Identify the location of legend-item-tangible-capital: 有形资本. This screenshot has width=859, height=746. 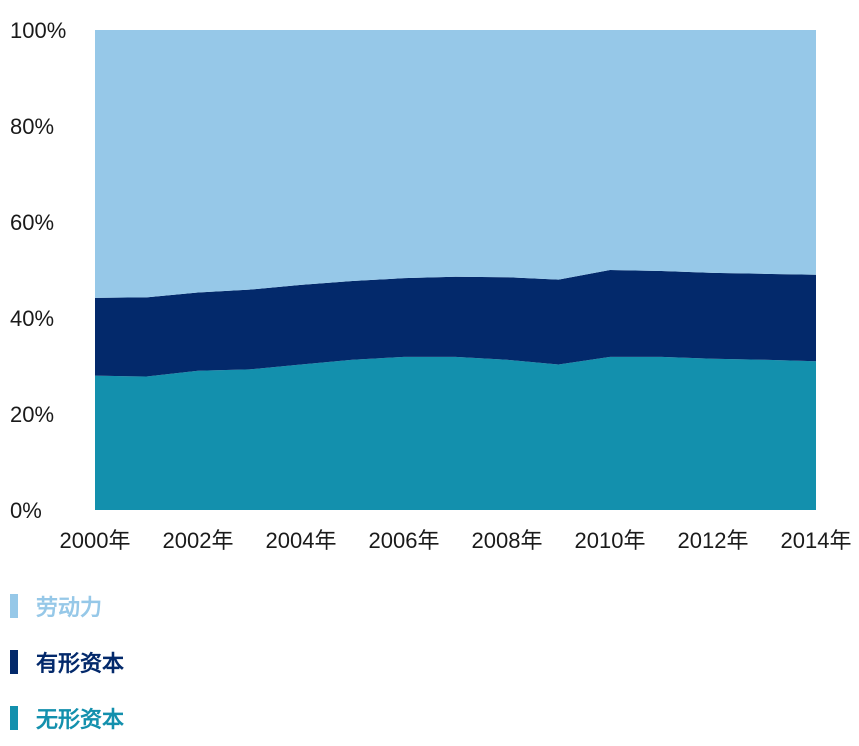
(160, 662).